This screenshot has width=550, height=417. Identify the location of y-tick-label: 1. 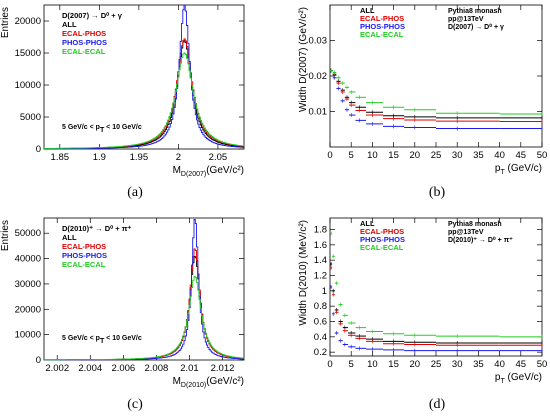
(324, 291).